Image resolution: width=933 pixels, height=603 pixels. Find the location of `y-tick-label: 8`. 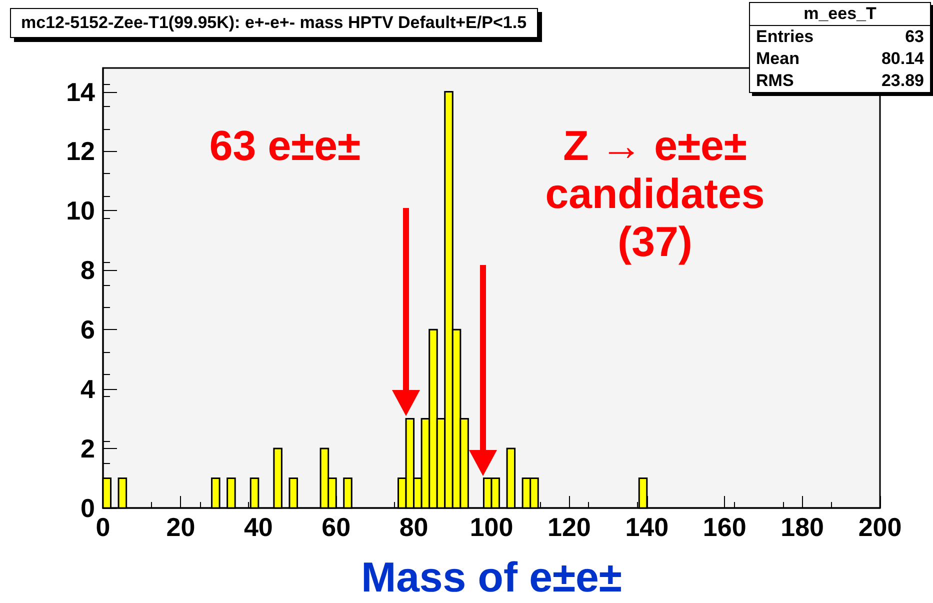

y-tick-label: 8 is located at coordinates (87, 270).